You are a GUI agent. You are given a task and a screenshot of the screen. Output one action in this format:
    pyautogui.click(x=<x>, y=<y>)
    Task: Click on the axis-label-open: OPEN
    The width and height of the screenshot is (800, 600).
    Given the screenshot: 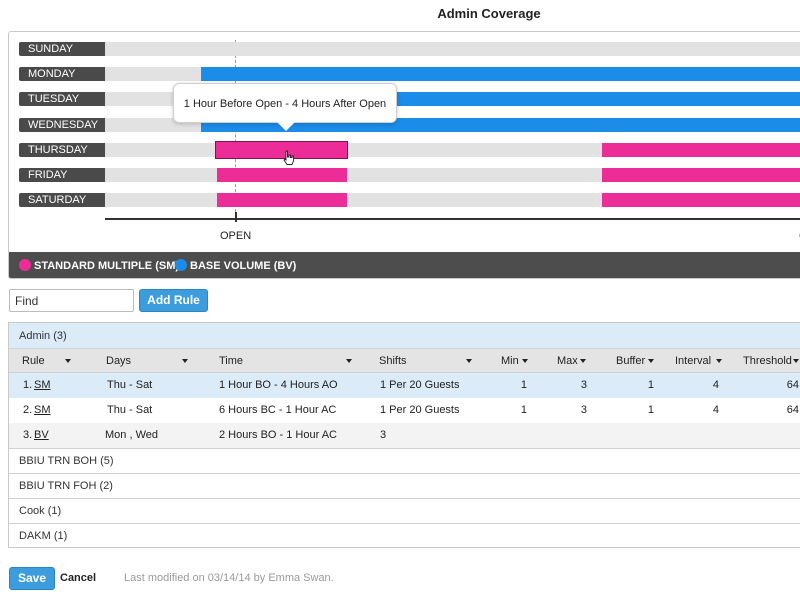 What is the action you would take?
    pyautogui.click(x=236, y=236)
    